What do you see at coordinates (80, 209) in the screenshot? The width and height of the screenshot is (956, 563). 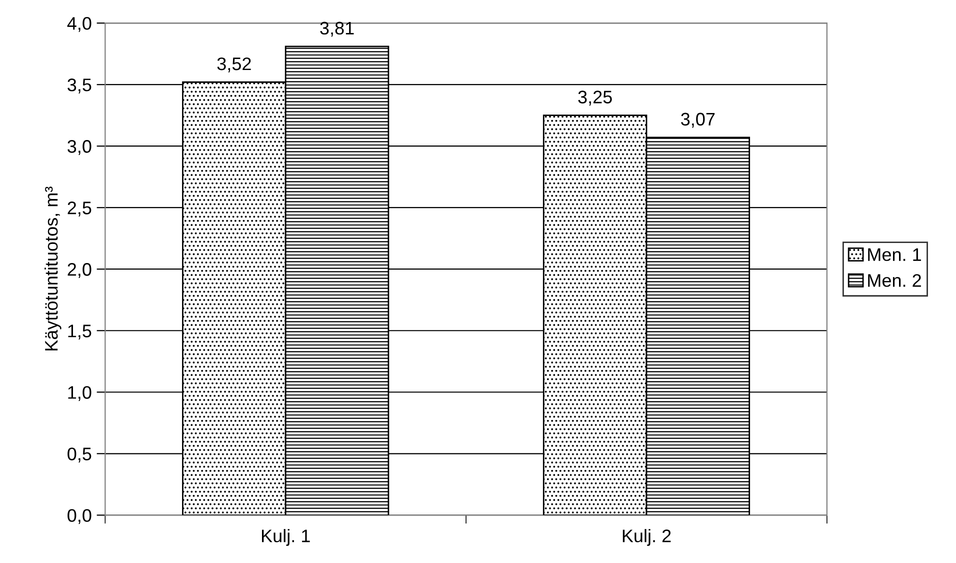 I see `y-tick-label: 2,5` at bounding box center [80, 209].